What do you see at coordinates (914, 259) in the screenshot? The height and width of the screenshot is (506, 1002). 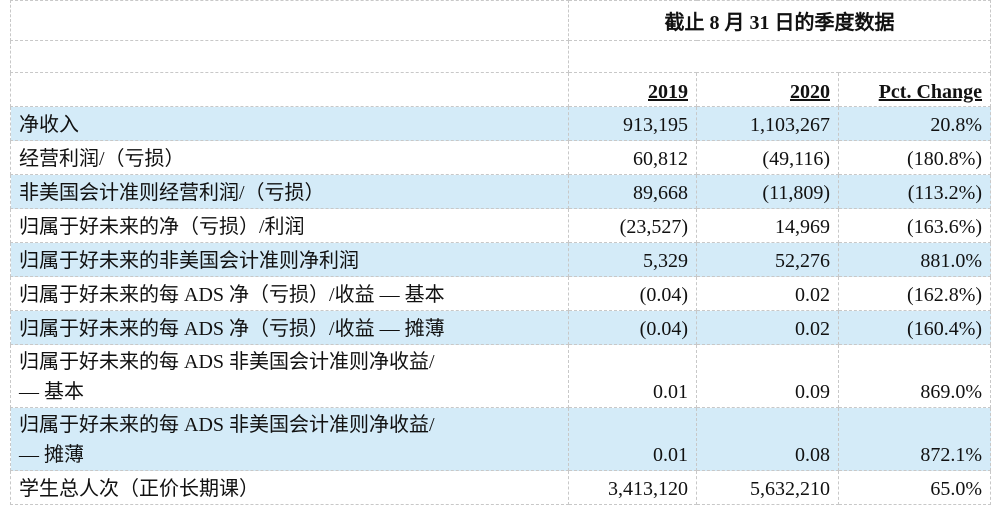 I see `value-cell: 881.0%` at bounding box center [914, 259].